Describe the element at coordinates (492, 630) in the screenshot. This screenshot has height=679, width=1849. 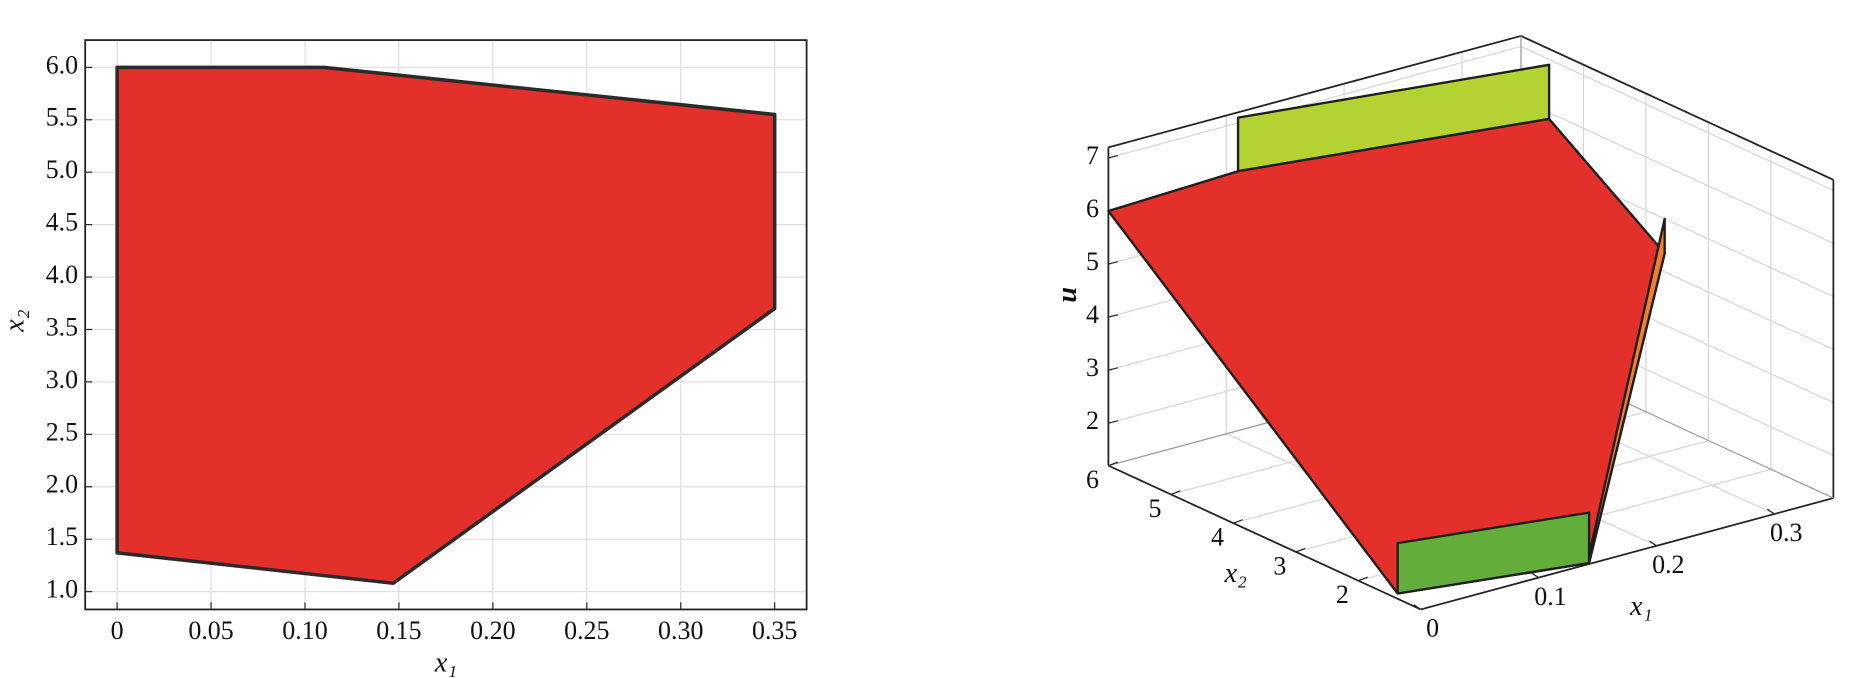
I see `x-tick-label: 0.20` at that location.